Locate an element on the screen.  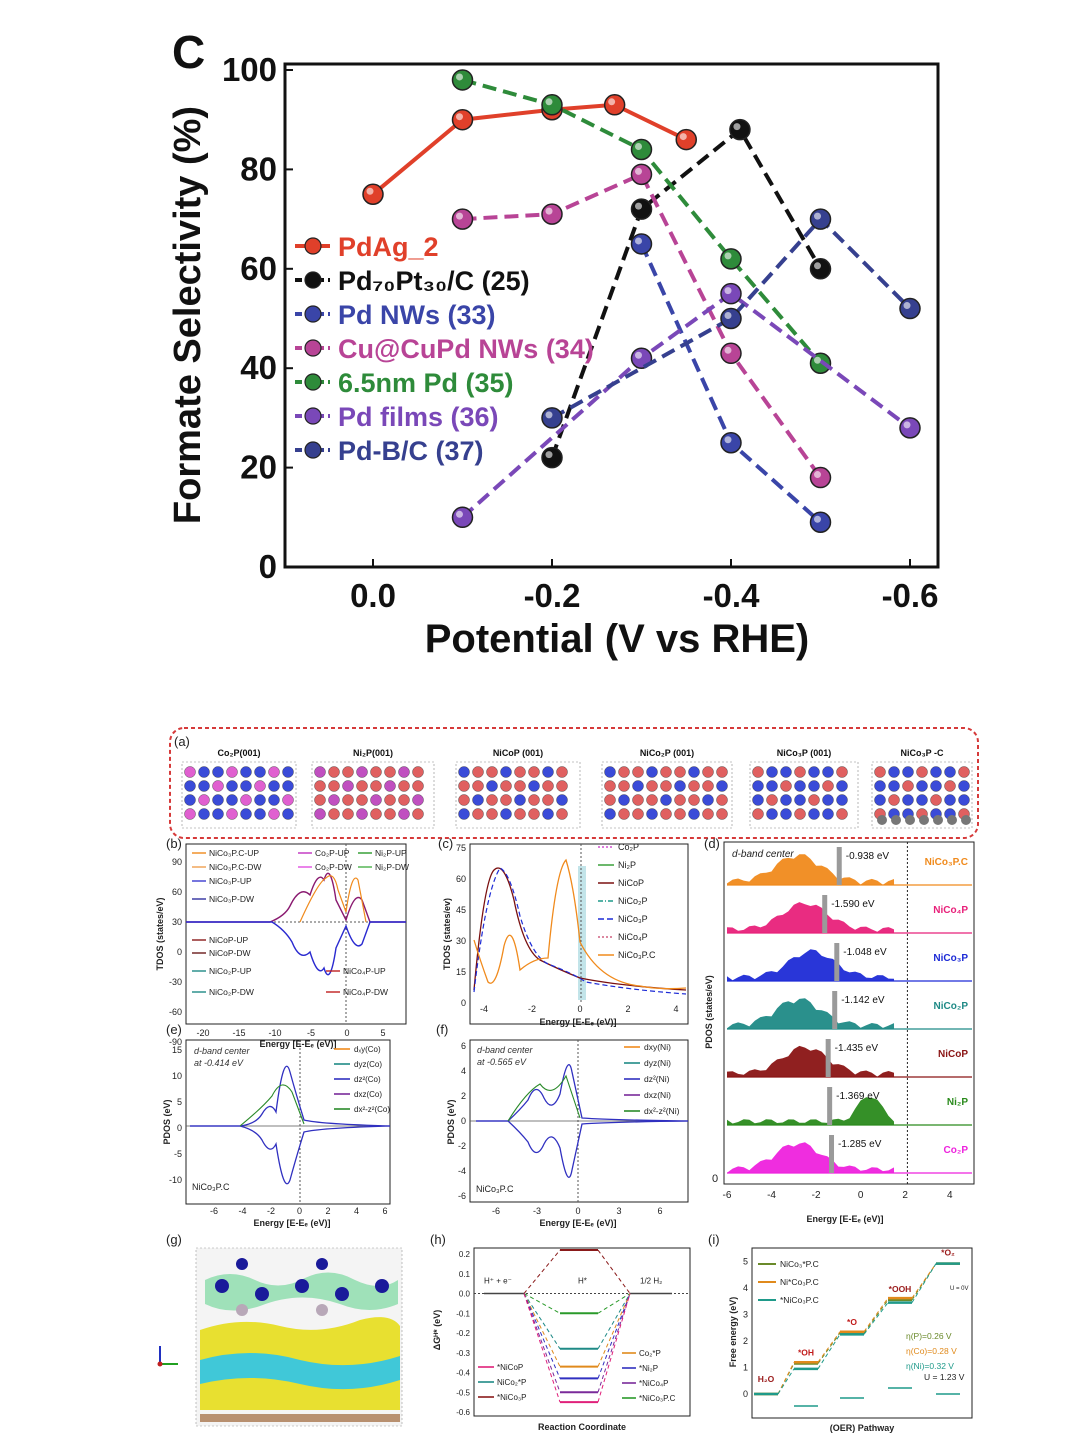
panel-b-xtick: 5 is located at coordinates (382, 1033).